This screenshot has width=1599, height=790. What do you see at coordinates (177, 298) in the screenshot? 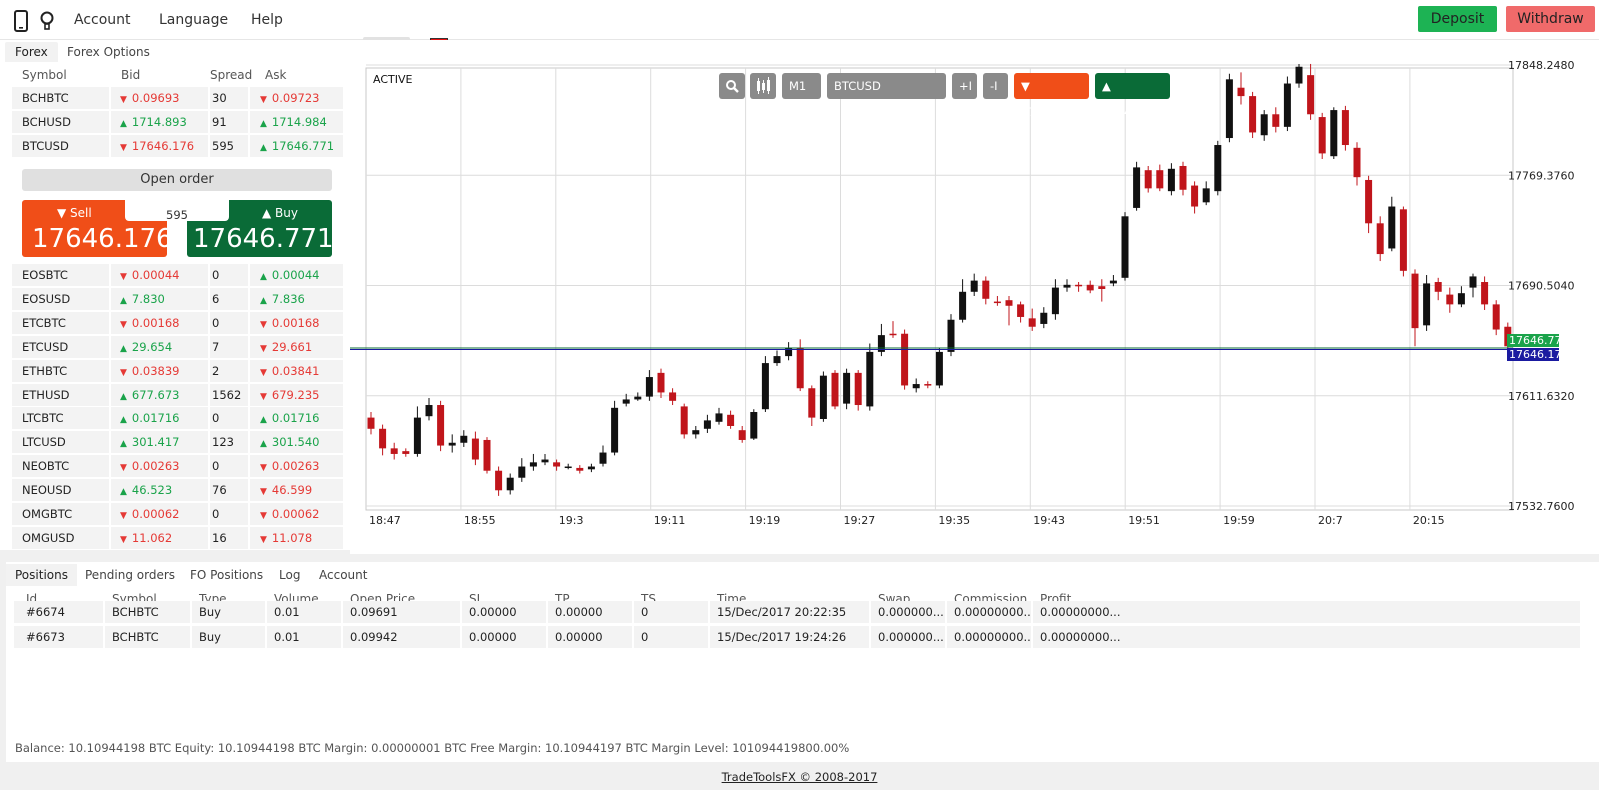
I see `quote-row: EOSUSD ▲ 7.830 6 ▲ 7.836` at bounding box center [177, 298].